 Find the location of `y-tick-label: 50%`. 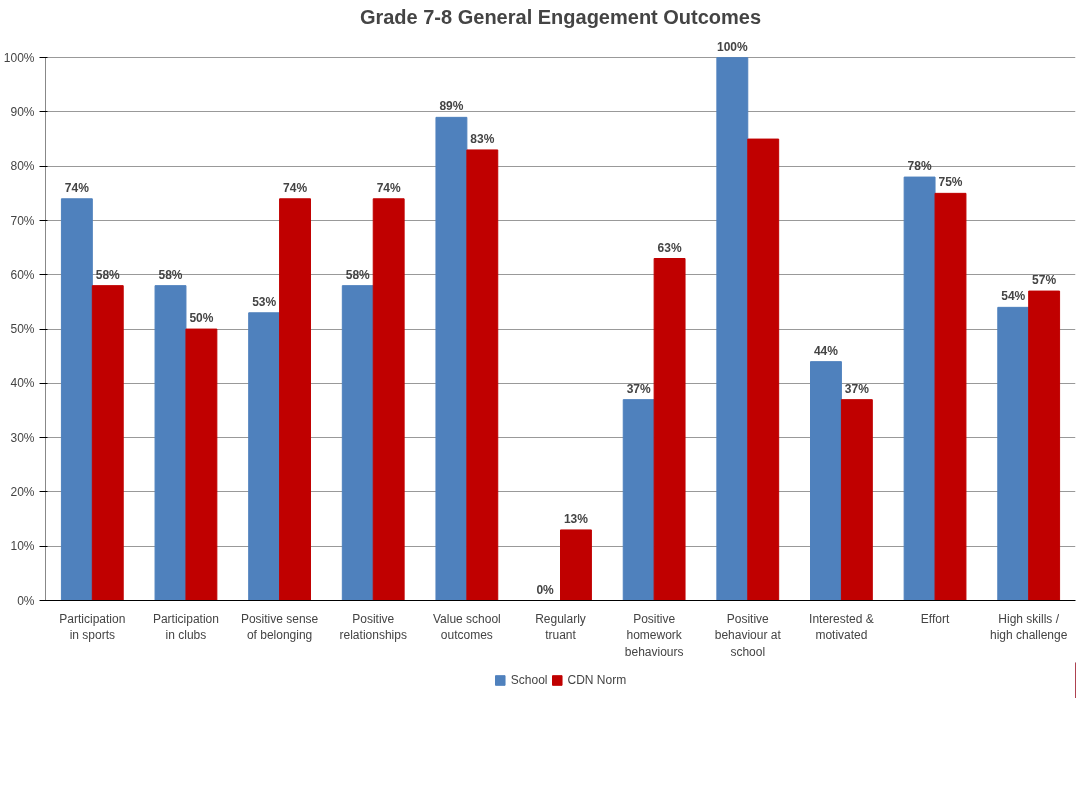

y-tick-label: 50% is located at coordinates (22, 329).